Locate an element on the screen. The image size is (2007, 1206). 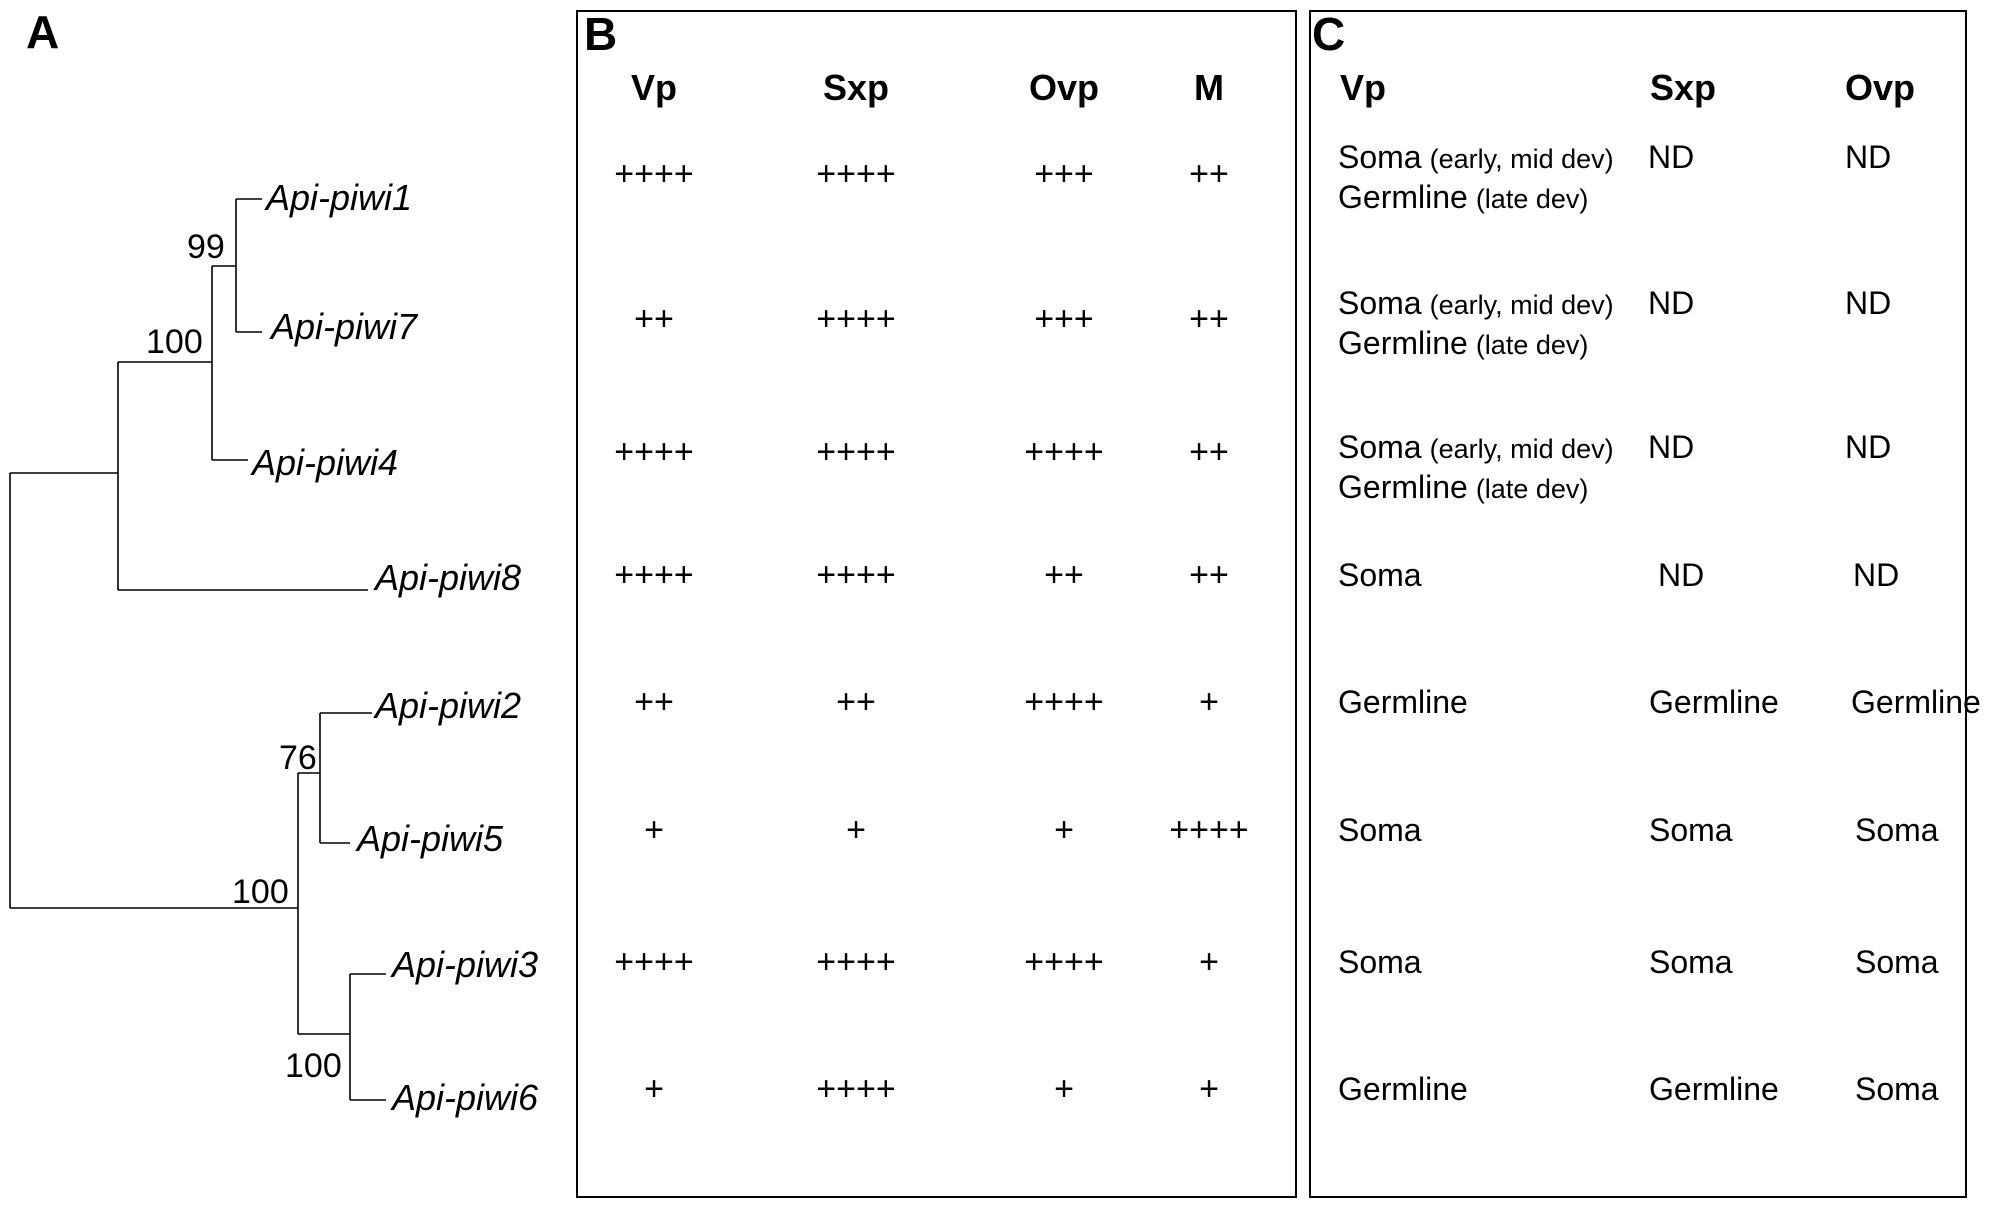
tree-branches is located at coordinates (197, 649).